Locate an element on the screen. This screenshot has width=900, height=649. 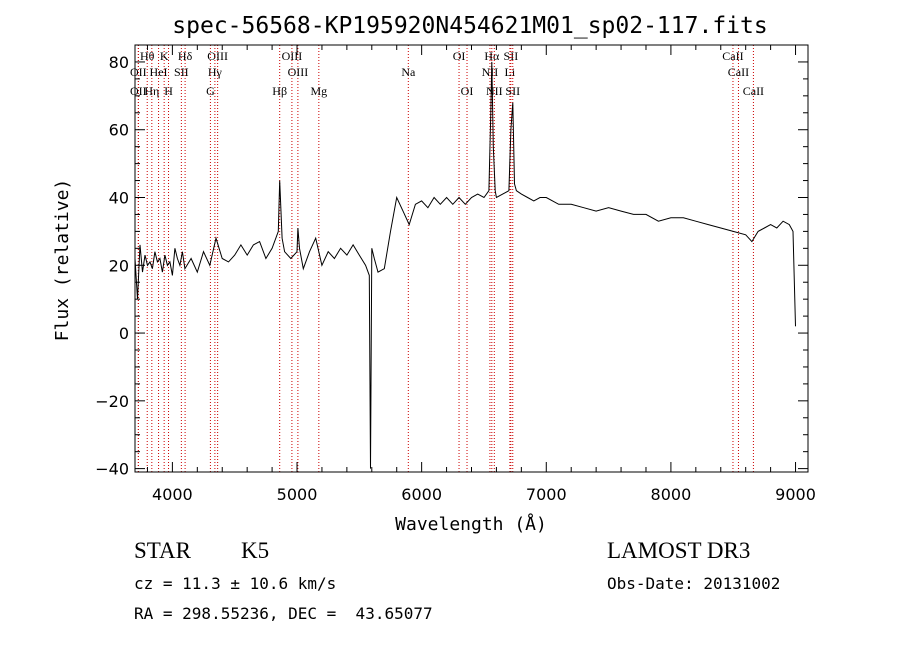
line-marker-label: Hβ is located at coordinates (279, 91).